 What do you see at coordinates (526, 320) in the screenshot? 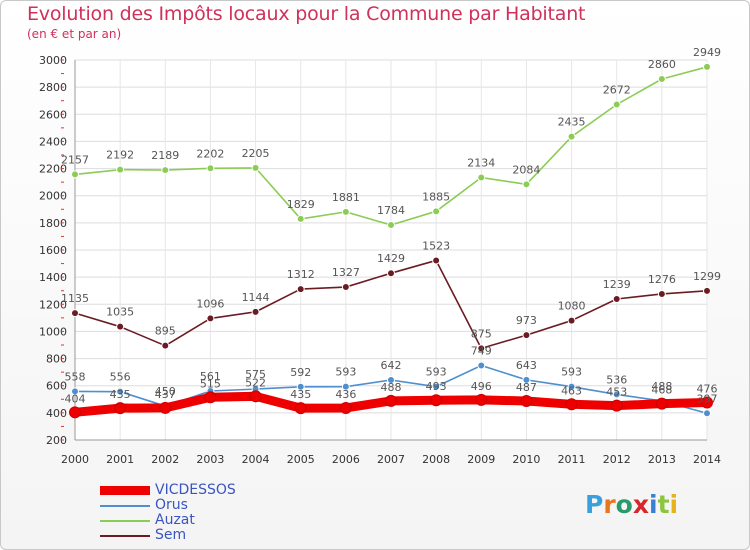
I see `data-label-sem: 973` at bounding box center [526, 320].